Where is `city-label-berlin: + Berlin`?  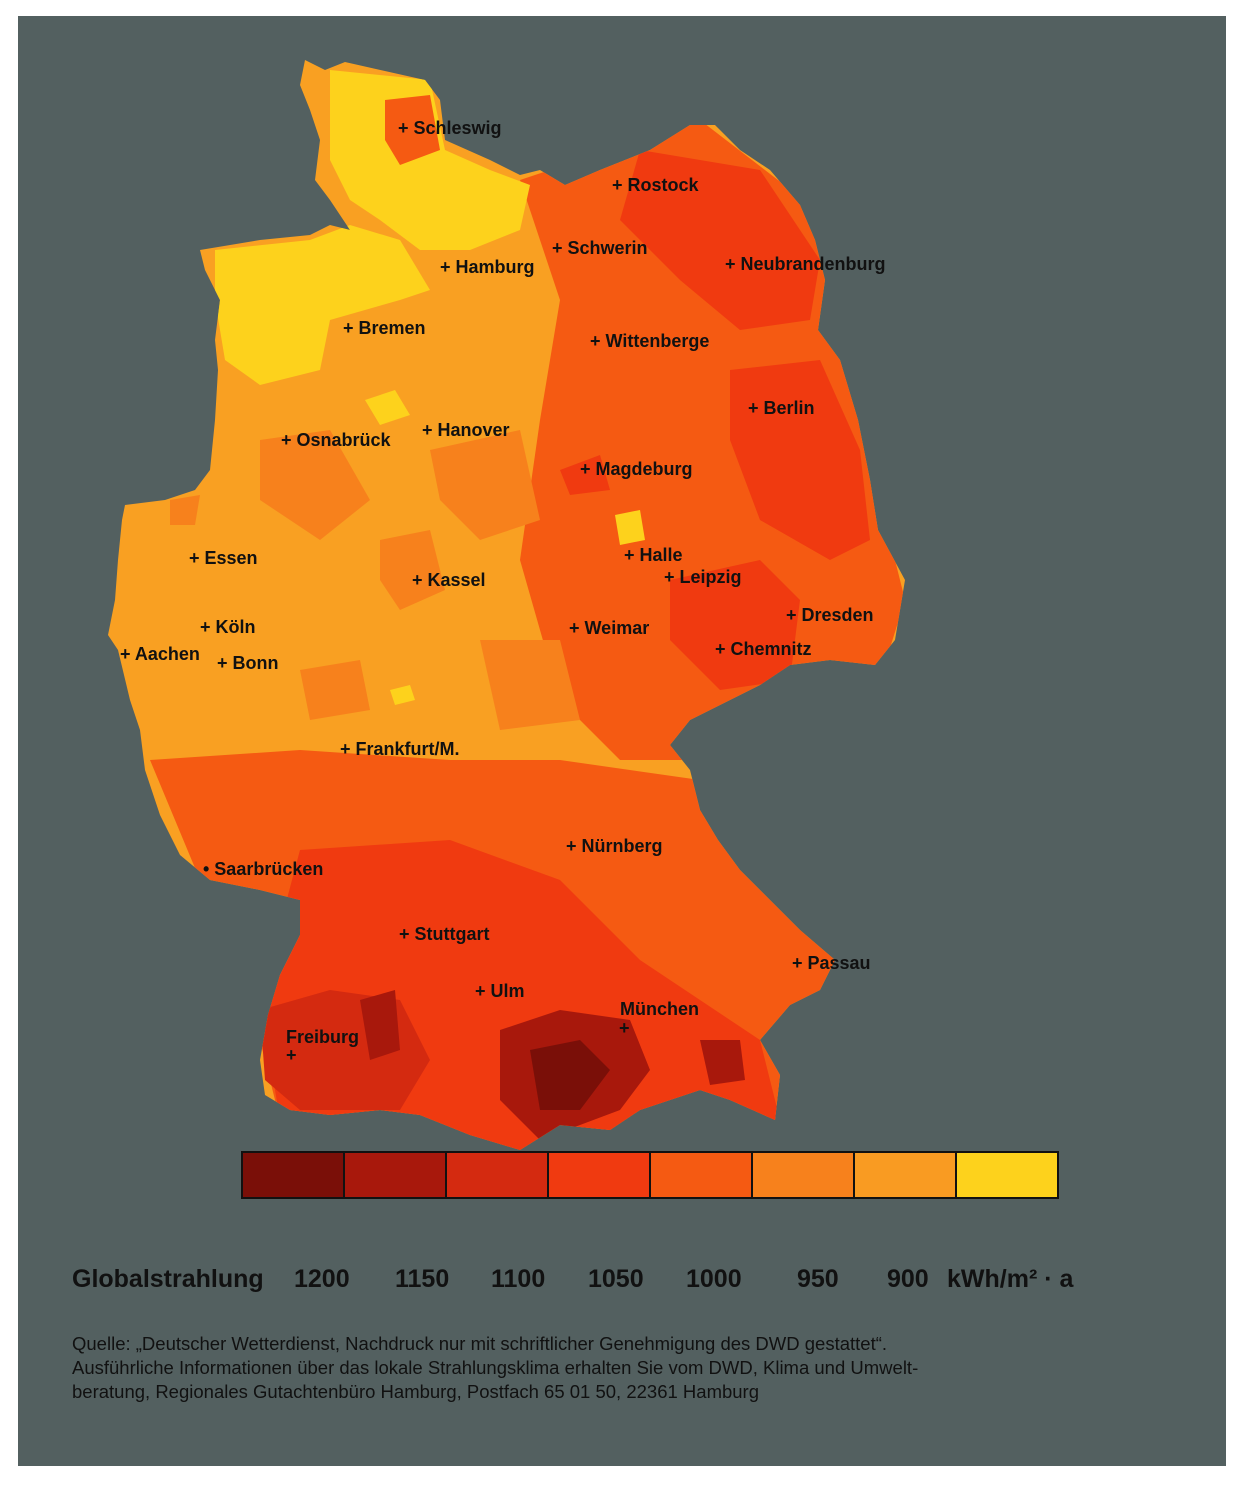
city-label-berlin: + Berlin is located at coordinates (781, 408).